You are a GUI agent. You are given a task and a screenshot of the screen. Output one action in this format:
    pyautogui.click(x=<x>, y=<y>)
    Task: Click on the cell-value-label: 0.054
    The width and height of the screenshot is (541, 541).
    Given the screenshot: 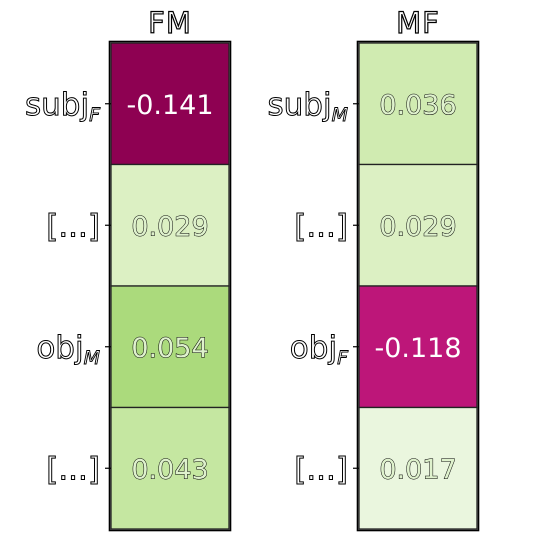 What is the action you would take?
    pyautogui.click(x=169, y=348)
    